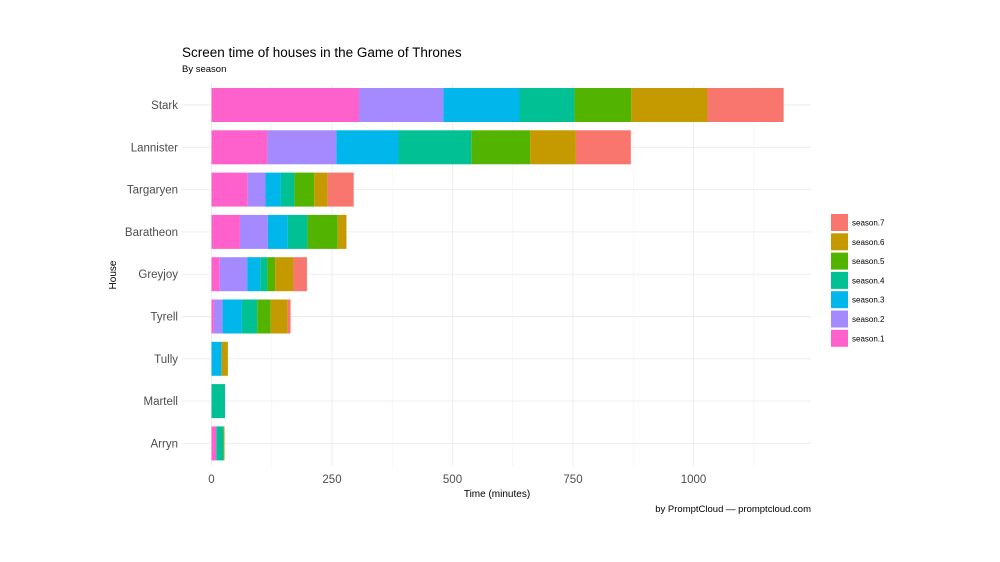  I want to click on legend-label: season.2, so click(868, 319).